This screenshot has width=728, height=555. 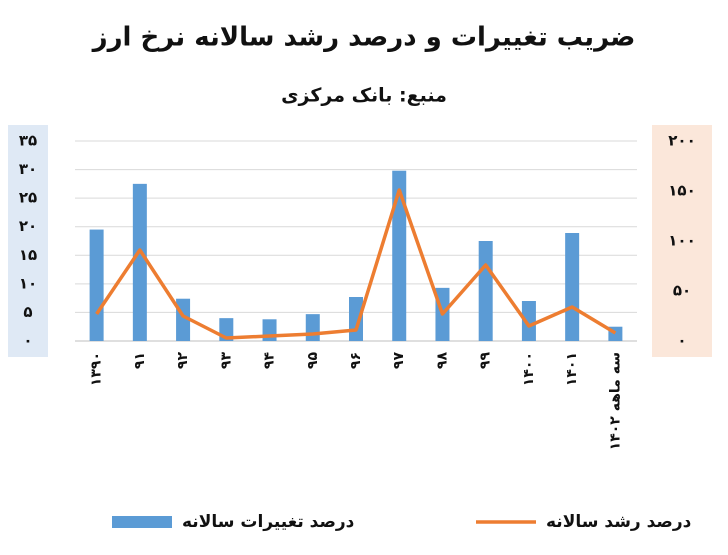 I want to click on y2-tick-label: ۱۰۰, so click(x=681, y=241).